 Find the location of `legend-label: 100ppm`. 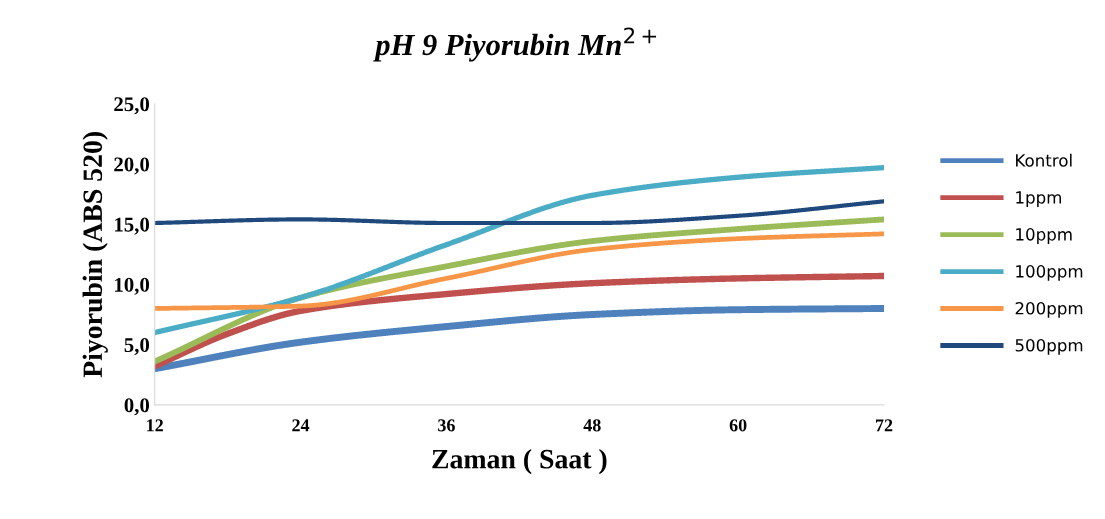

legend-label: 100ppm is located at coordinates (1049, 273).